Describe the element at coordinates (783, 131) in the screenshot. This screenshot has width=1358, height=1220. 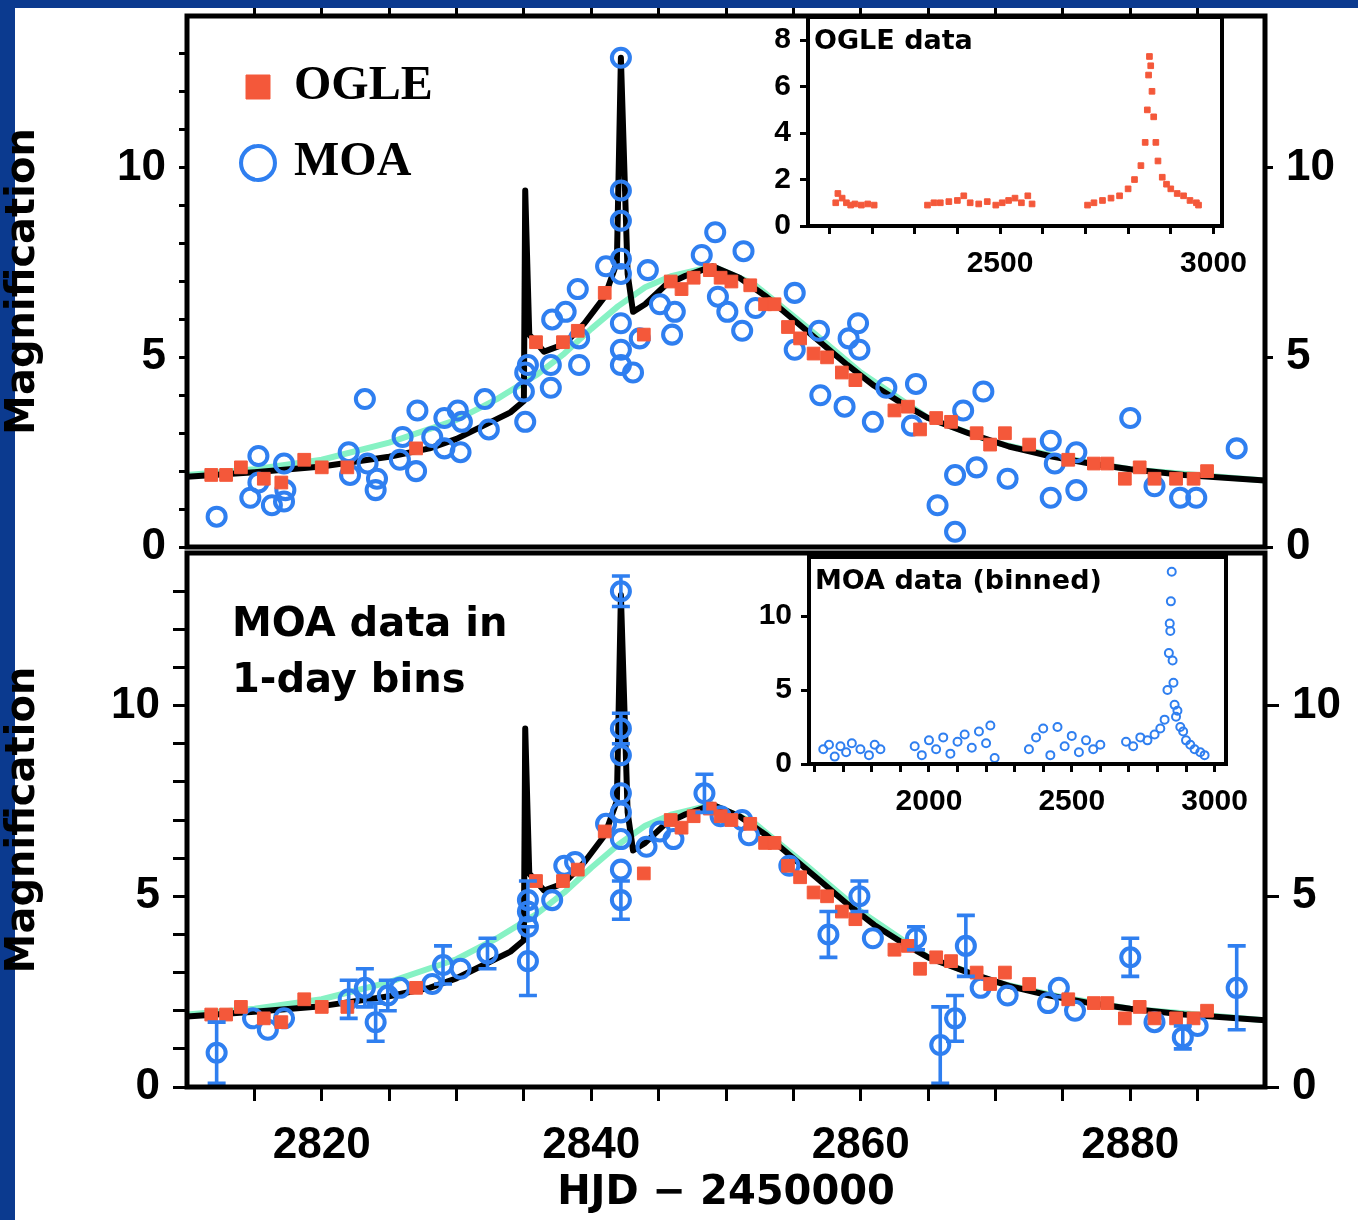
I see `y-tick-label: 4` at that location.